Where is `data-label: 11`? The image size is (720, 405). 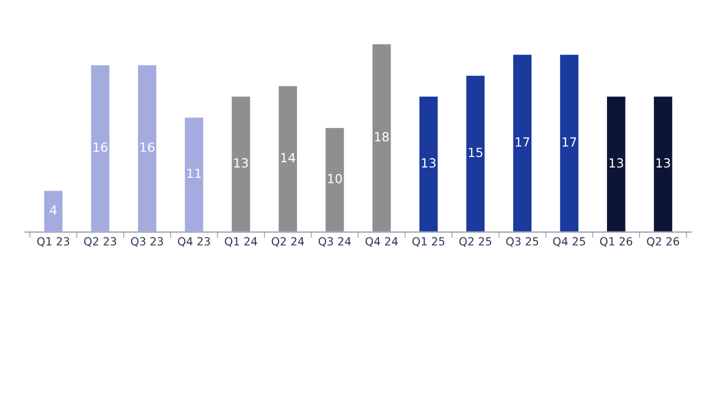 data-label: 11 is located at coordinates (194, 173).